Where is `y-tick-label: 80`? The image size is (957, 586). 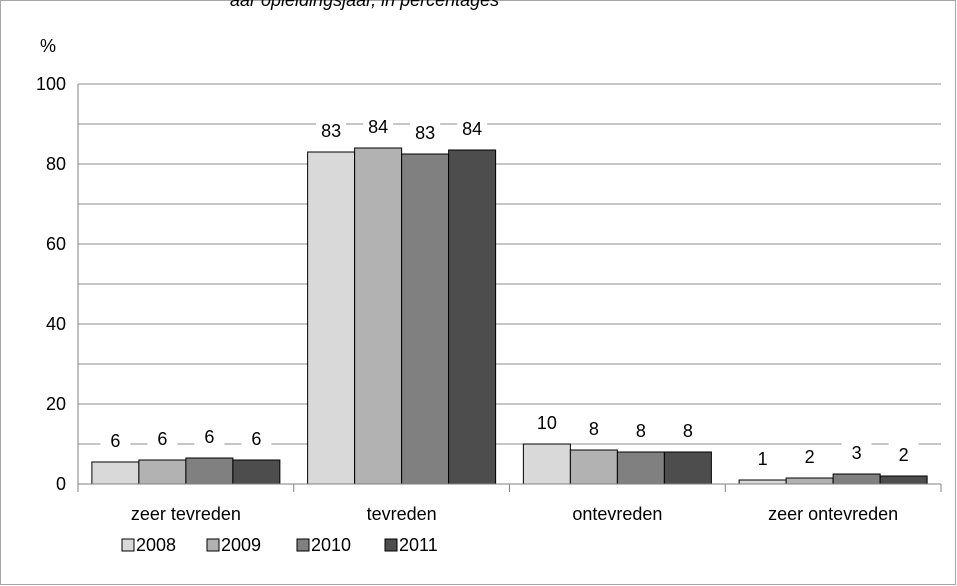
y-tick-label: 80 is located at coordinates (56, 164).